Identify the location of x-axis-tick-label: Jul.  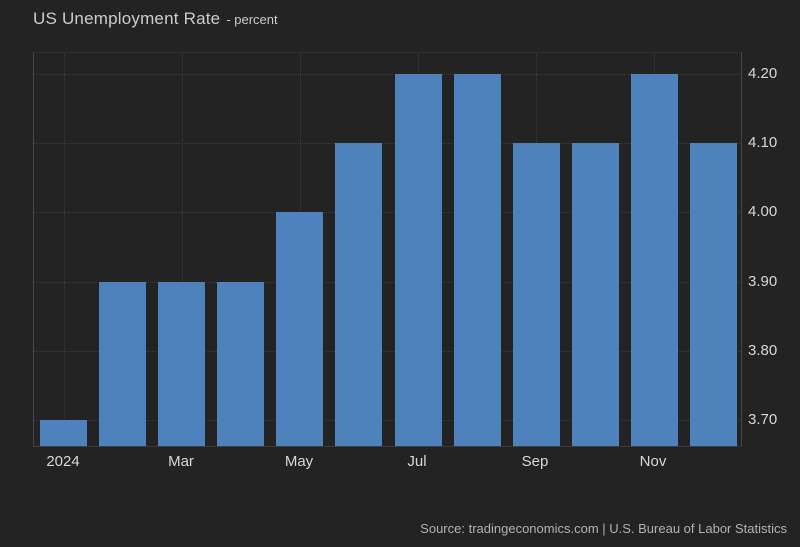
(417, 461).